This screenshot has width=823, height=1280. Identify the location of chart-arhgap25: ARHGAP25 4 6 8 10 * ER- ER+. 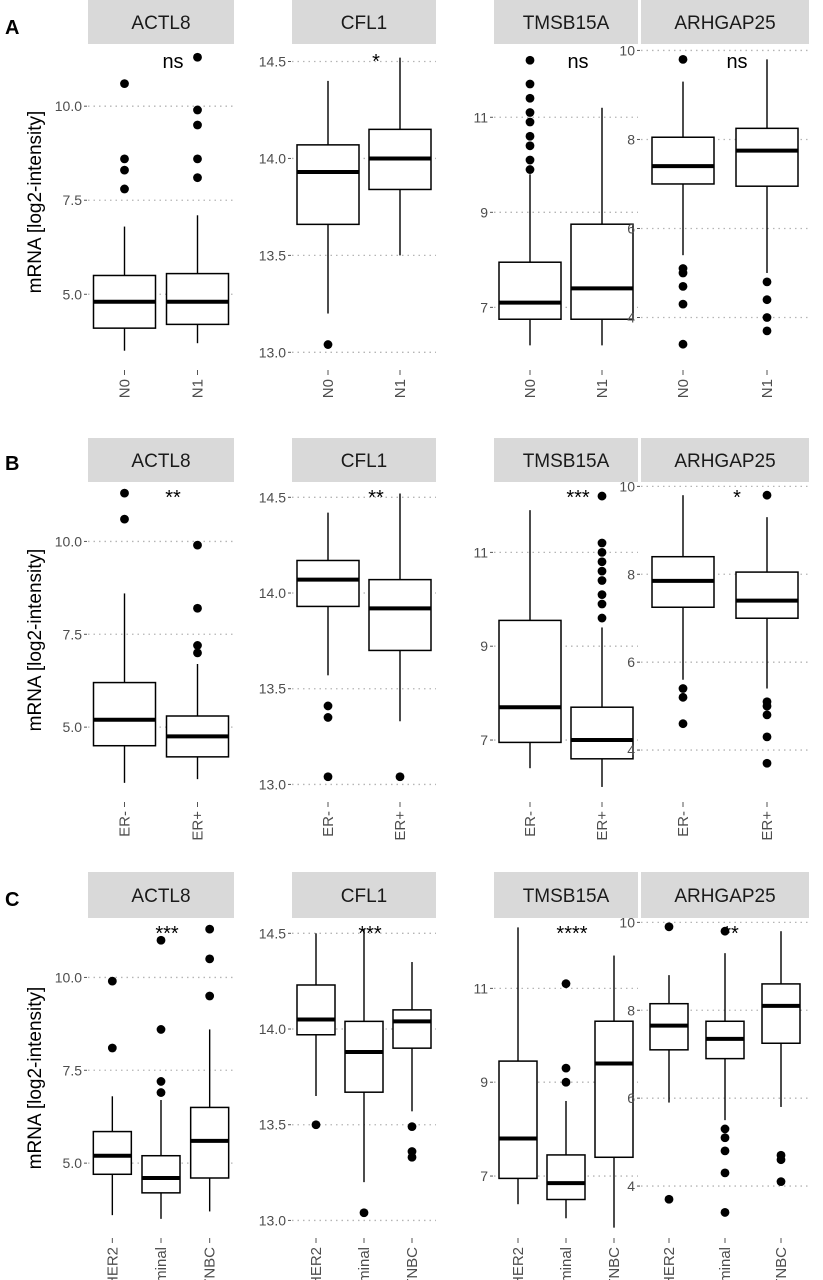
(714, 639).